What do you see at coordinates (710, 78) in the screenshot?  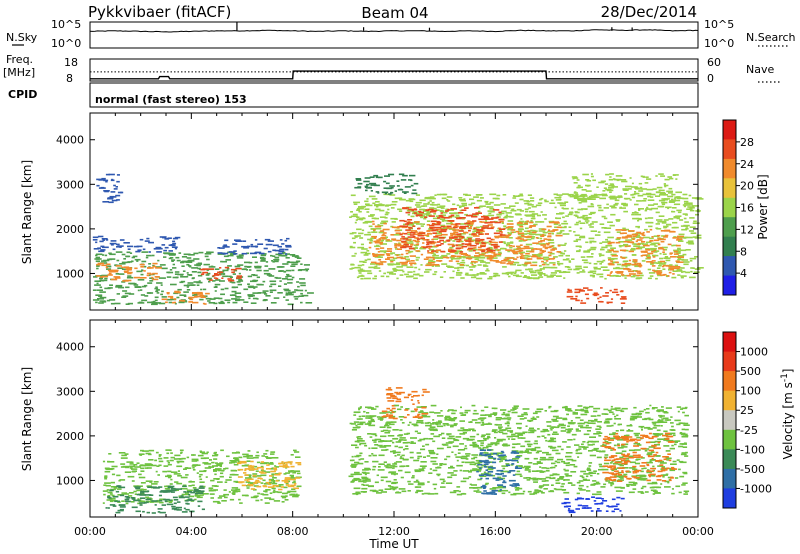 I see `nave-tick-bottom: 0` at bounding box center [710, 78].